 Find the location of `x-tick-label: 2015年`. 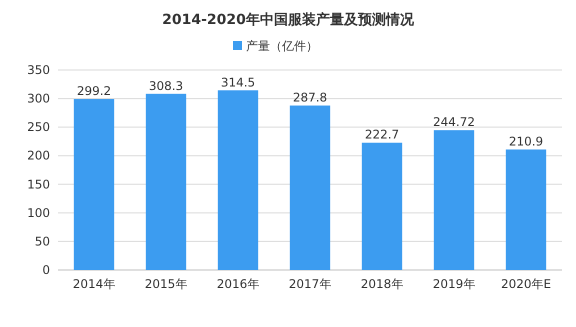

x-tick-label: 2015年 is located at coordinates (166, 284).